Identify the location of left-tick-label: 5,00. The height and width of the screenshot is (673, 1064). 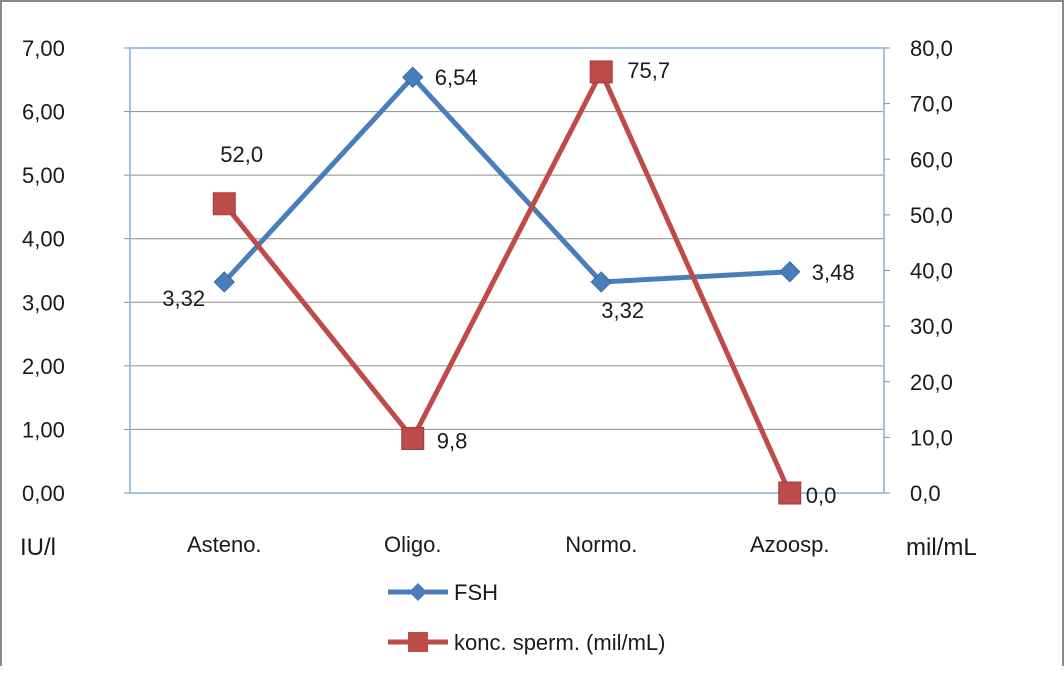
(43, 175).